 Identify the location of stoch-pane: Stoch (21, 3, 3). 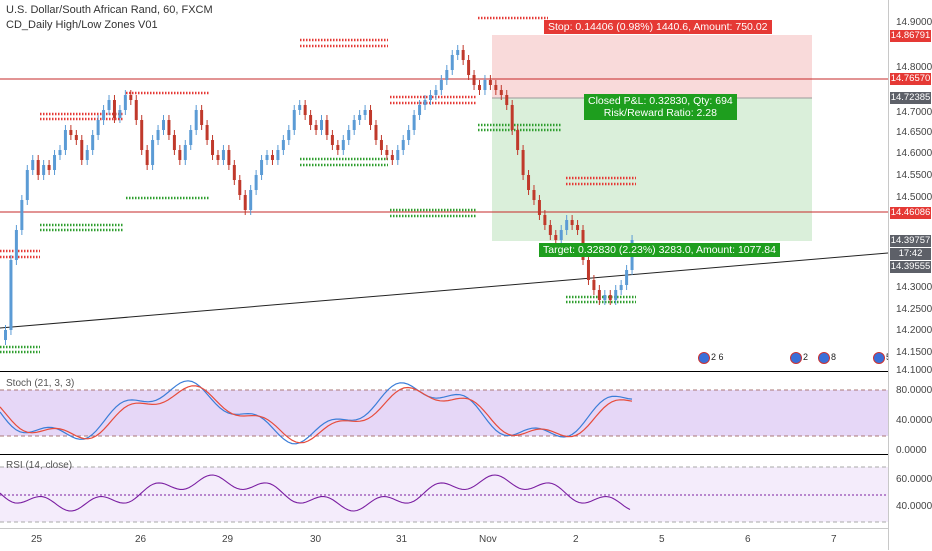
(444, 413).